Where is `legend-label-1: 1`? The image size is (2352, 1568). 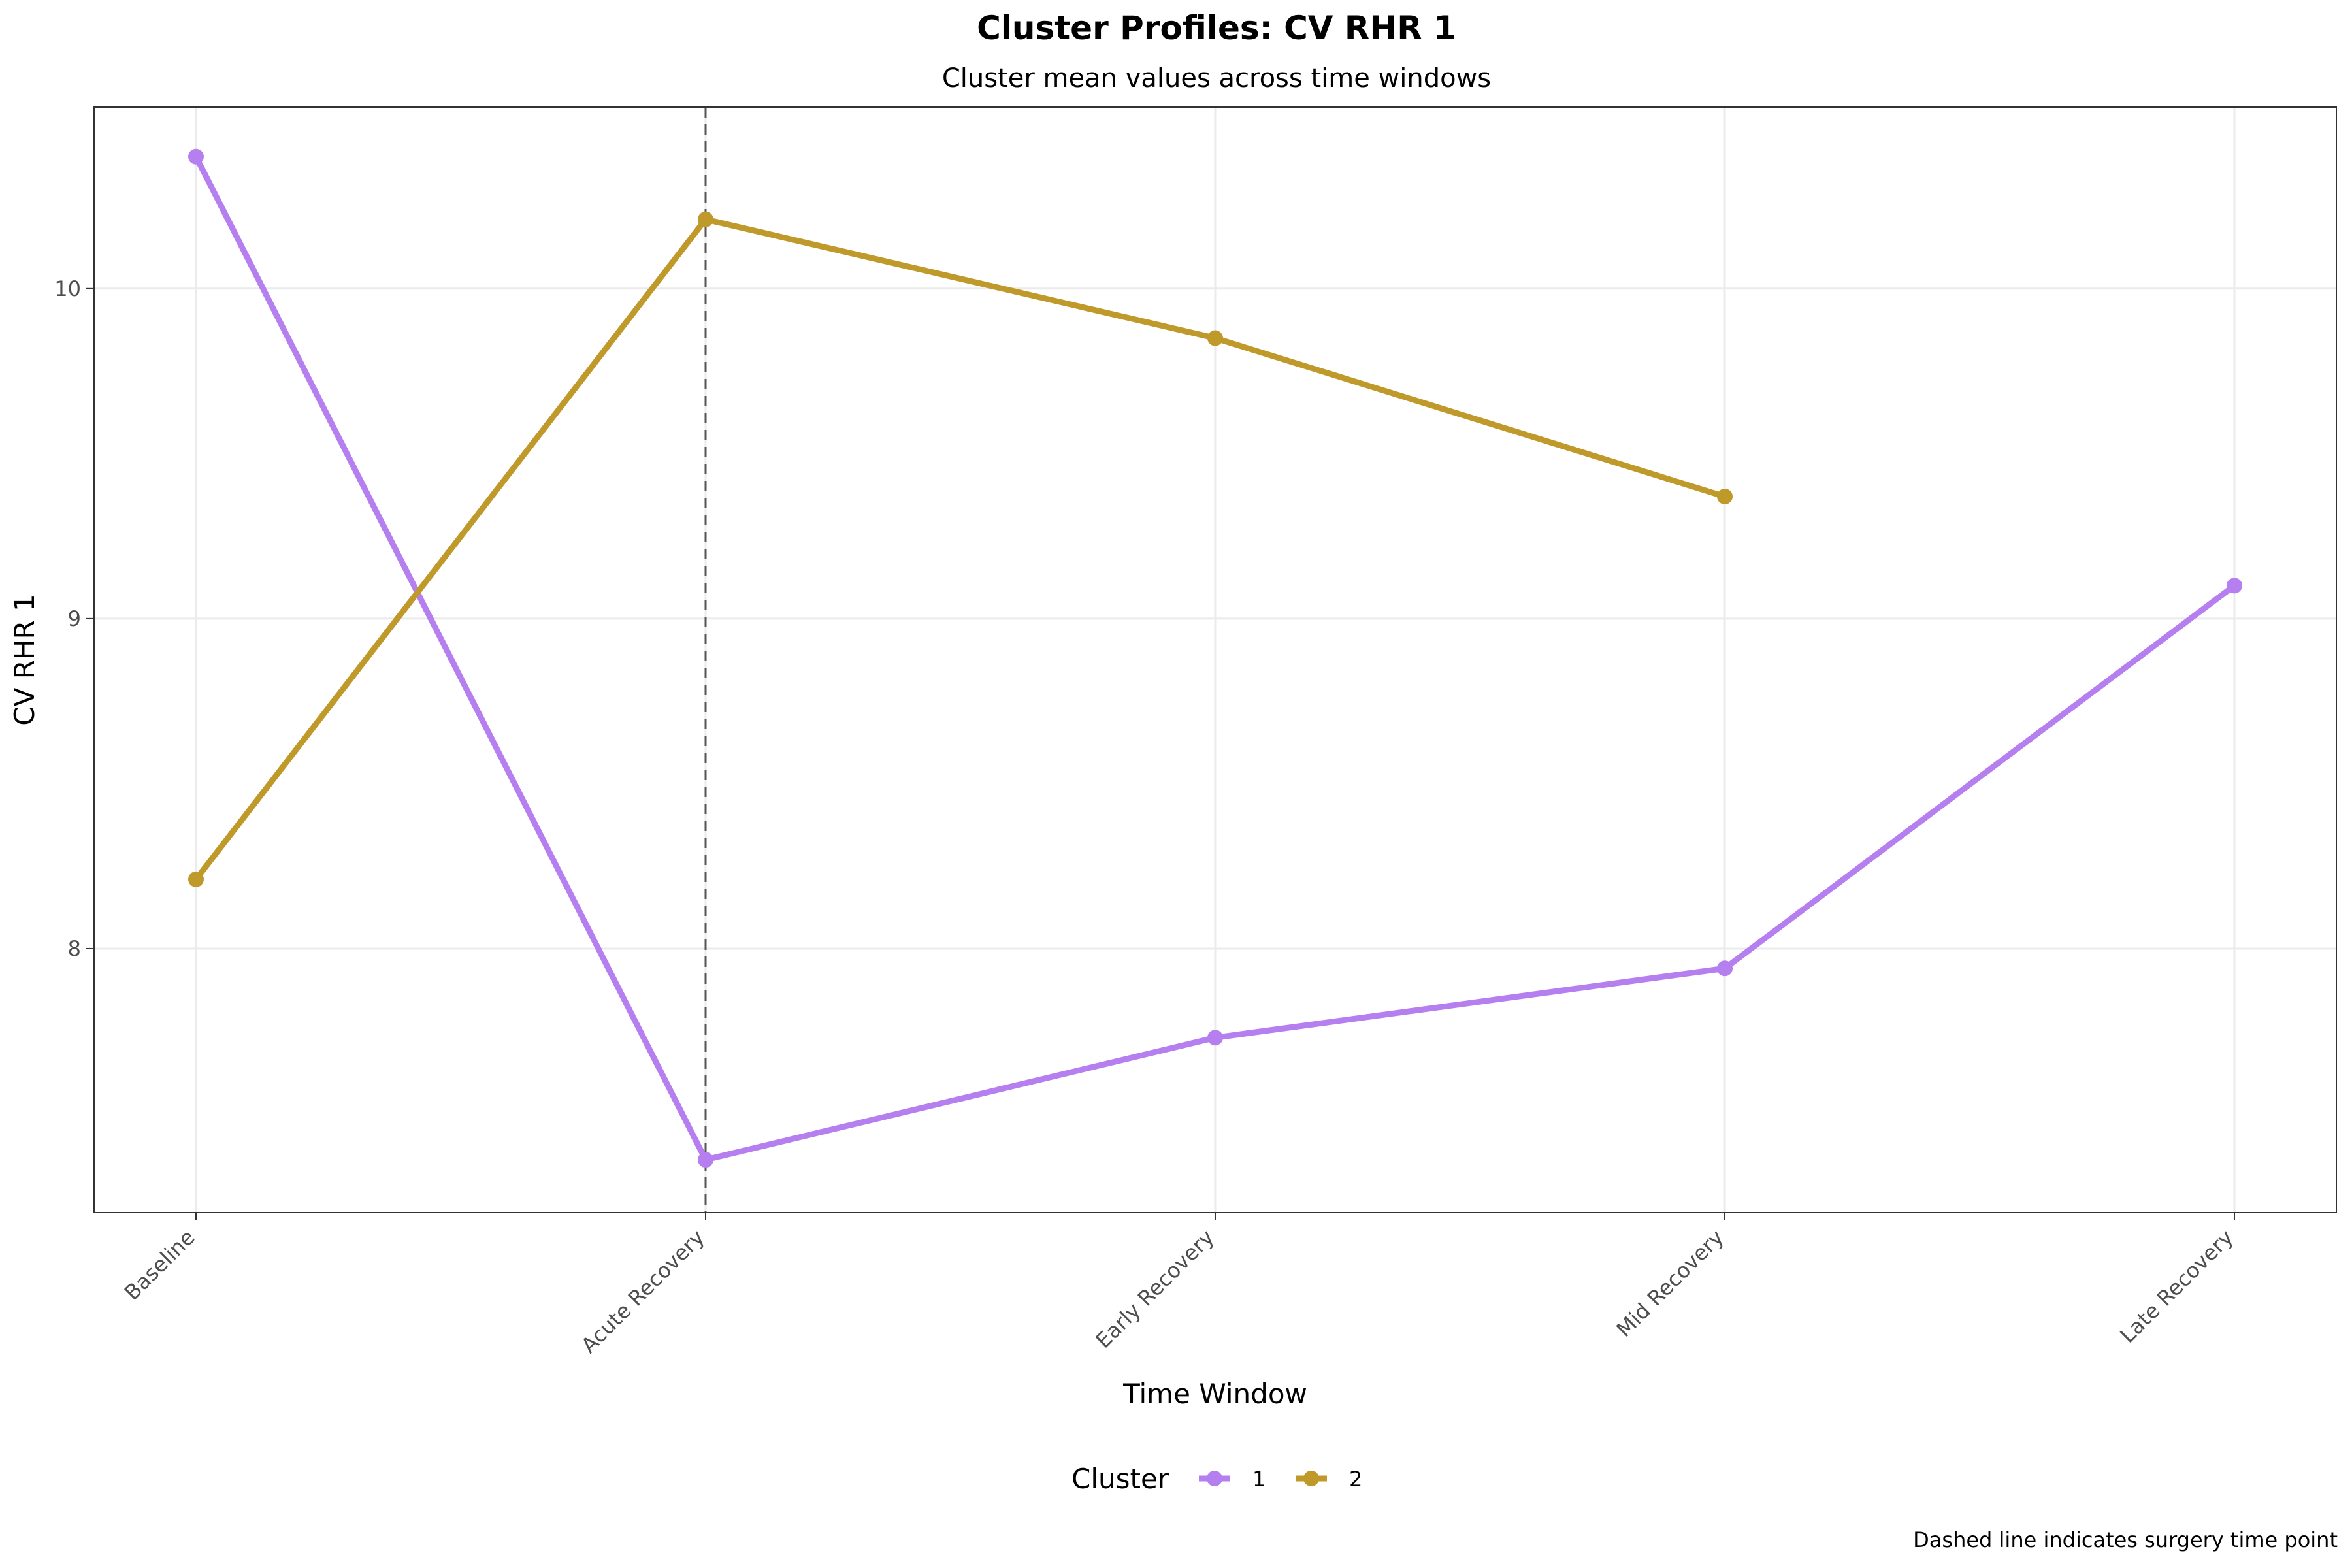 legend-label-1: 1 is located at coordinates (1259, 1479).